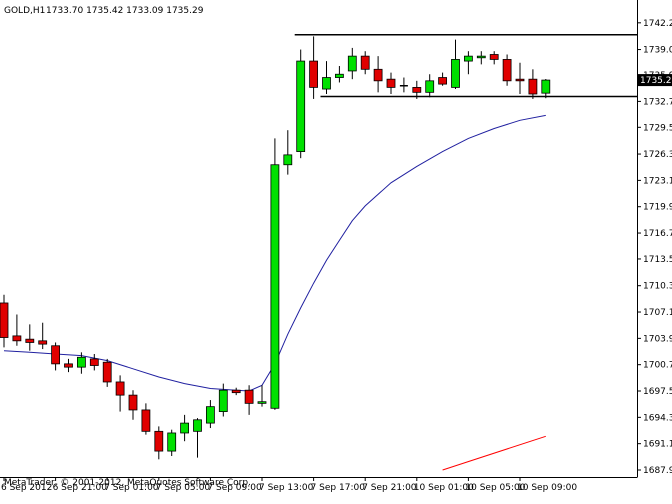 The height and width of the screenshot is (504, 672). What do you see at coordinates (657, 155) in the screenshot?
I see `y-tick-label: 1726.30` at bounding box center [657, 155].